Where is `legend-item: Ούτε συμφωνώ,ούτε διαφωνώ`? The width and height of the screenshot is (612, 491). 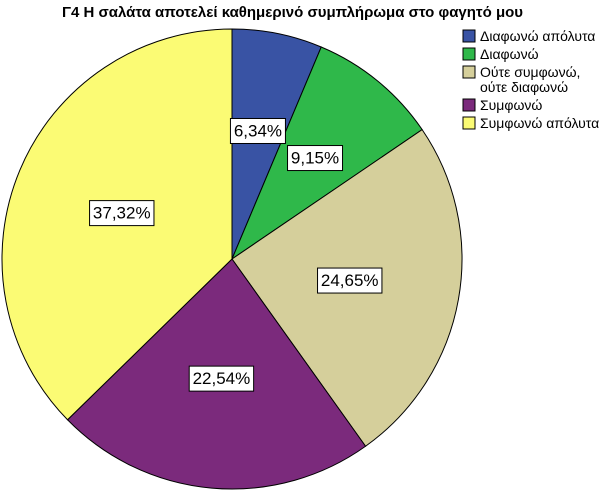
legend-item: Ούτε συμφωνώ,ούτε διαφωνώ is located at coordinates (521, 79).